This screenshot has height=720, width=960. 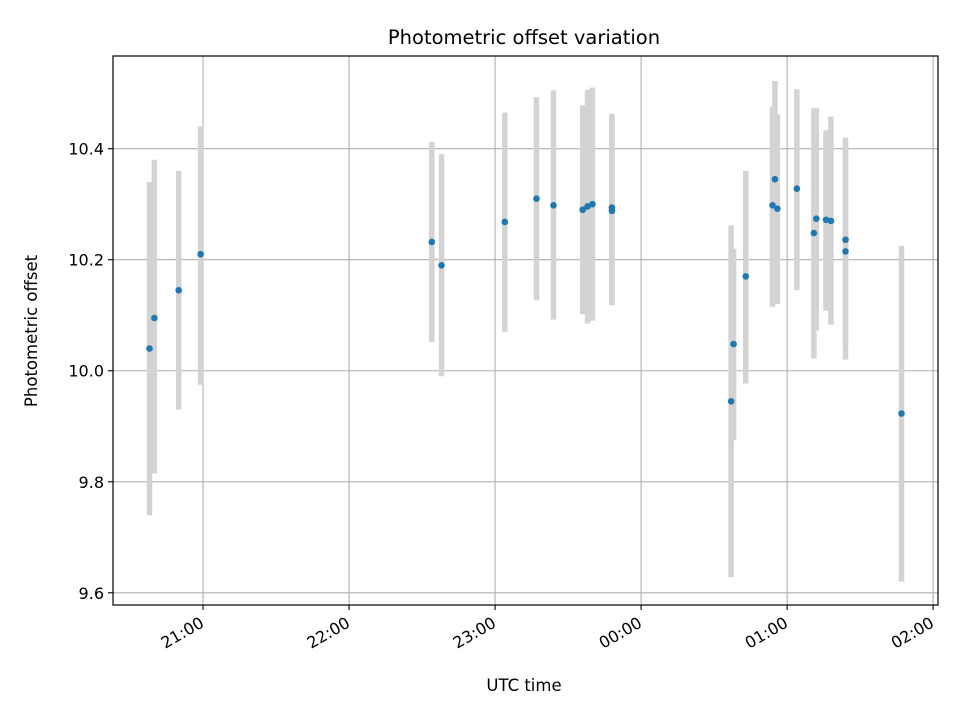 I want to click on y-tick-label: 10.0, so click(x=86, y=371).